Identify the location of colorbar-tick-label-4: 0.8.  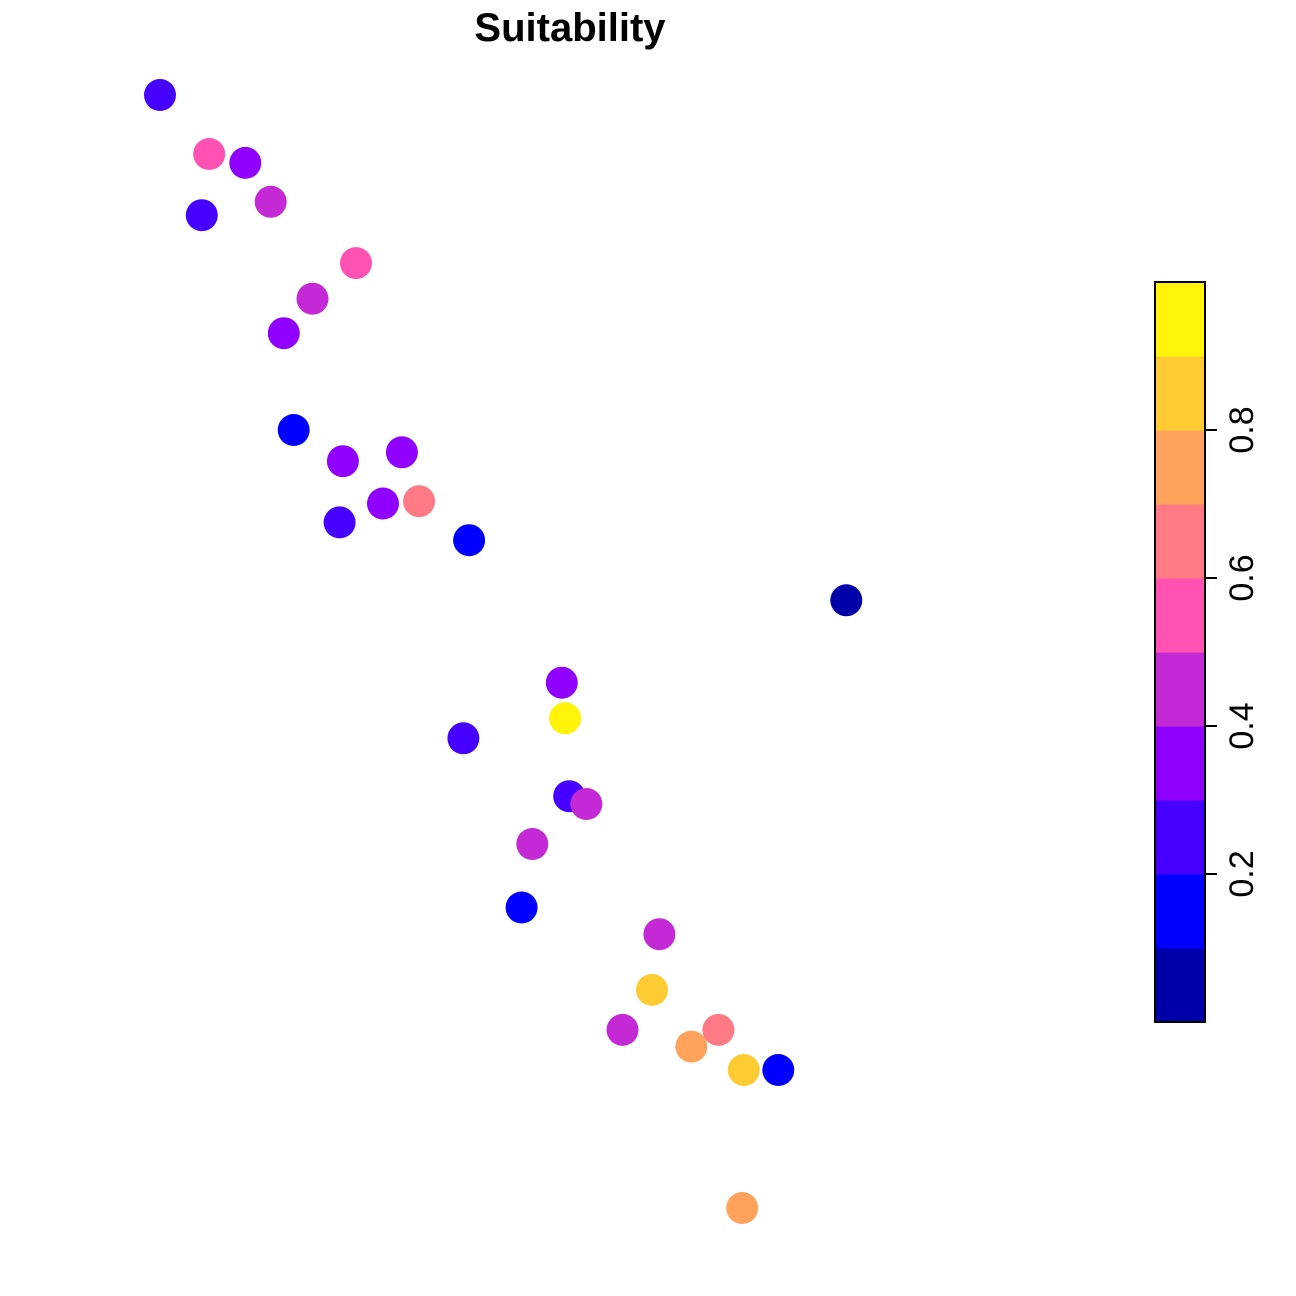
(1242, 429).